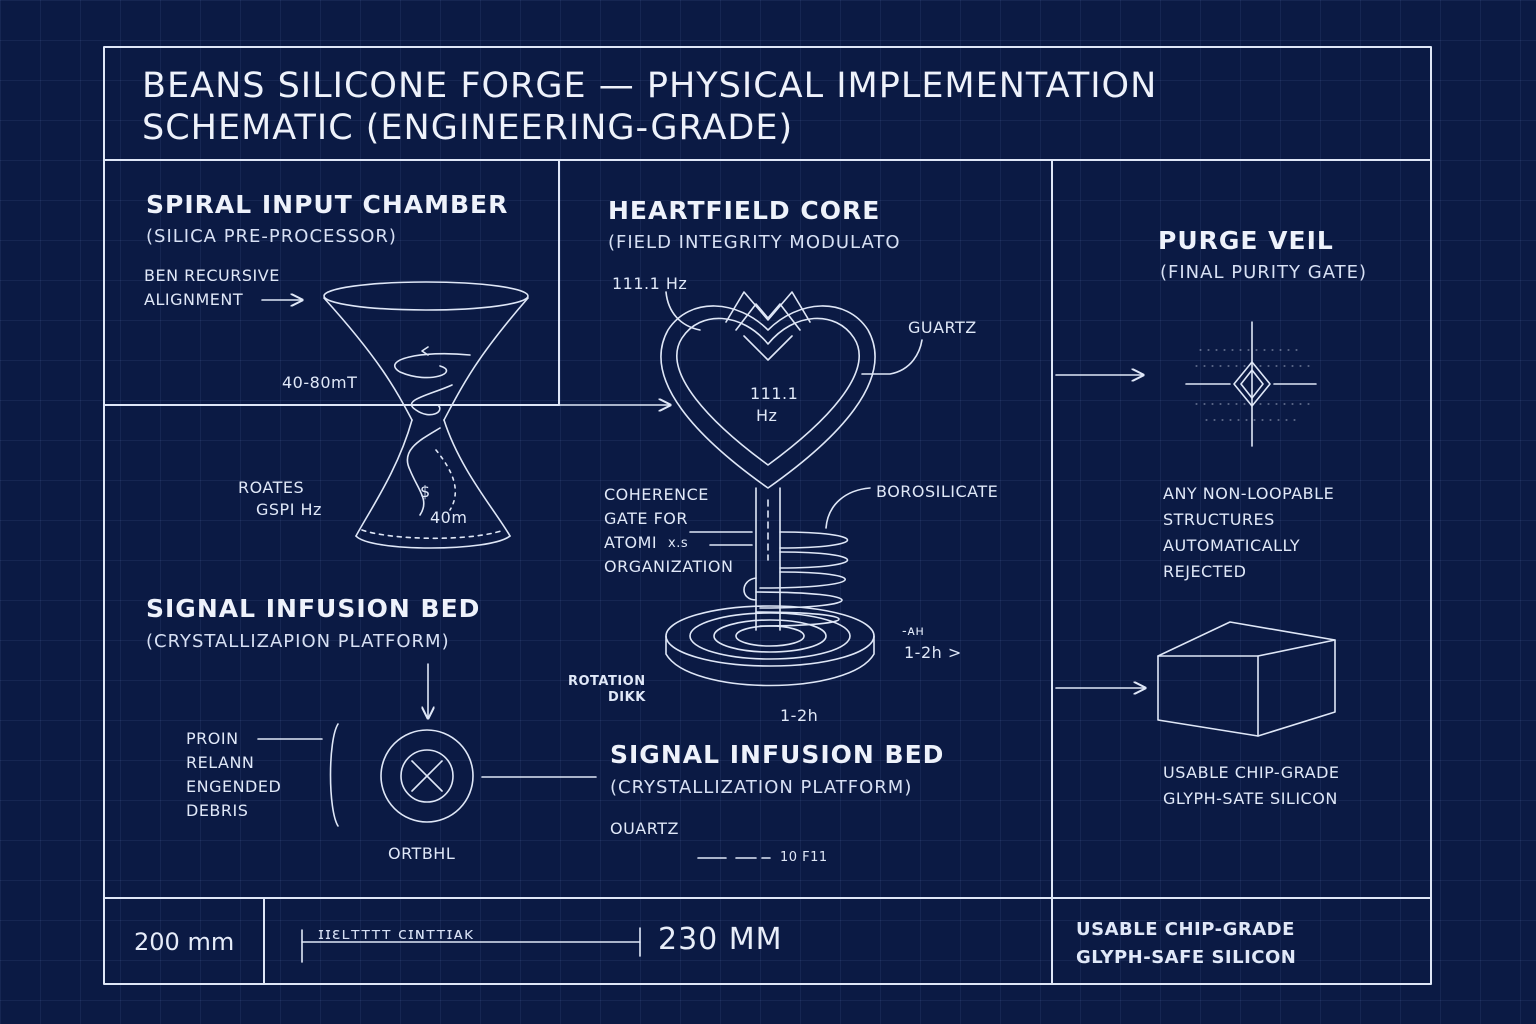 The width and height of the screenshot is (1536, 1024). I want to click on borosilicate-label: BOROSILICATE, so click(937, 491).